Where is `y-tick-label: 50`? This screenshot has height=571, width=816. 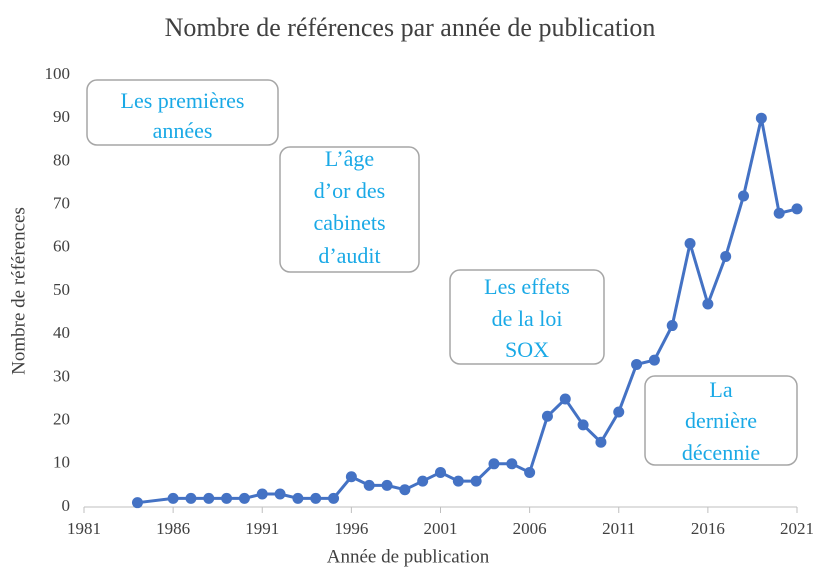
y-tick-label: 50 is located at coordinates (61, 289).